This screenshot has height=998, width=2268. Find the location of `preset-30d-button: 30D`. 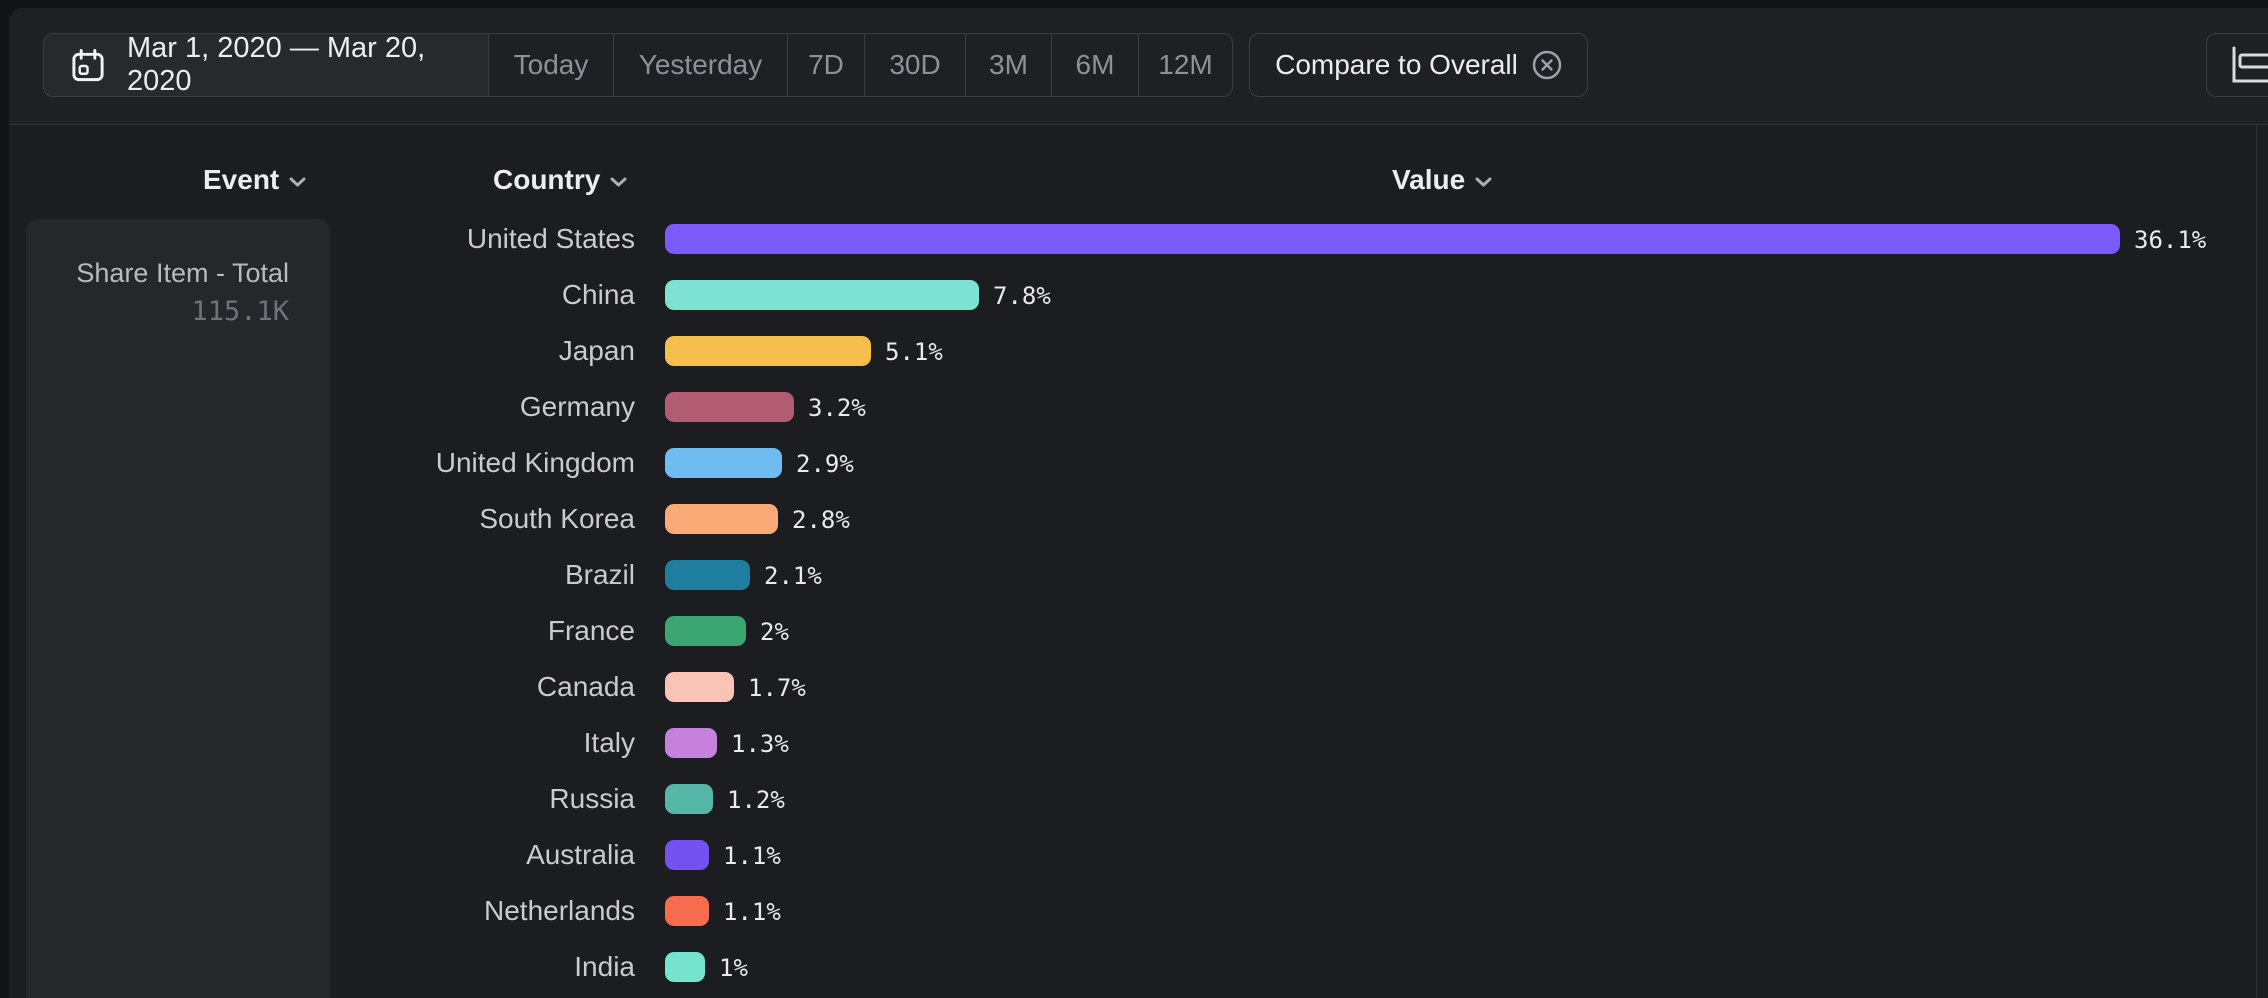

preset-30d-button: 30D is located at coordinates (914, 65).